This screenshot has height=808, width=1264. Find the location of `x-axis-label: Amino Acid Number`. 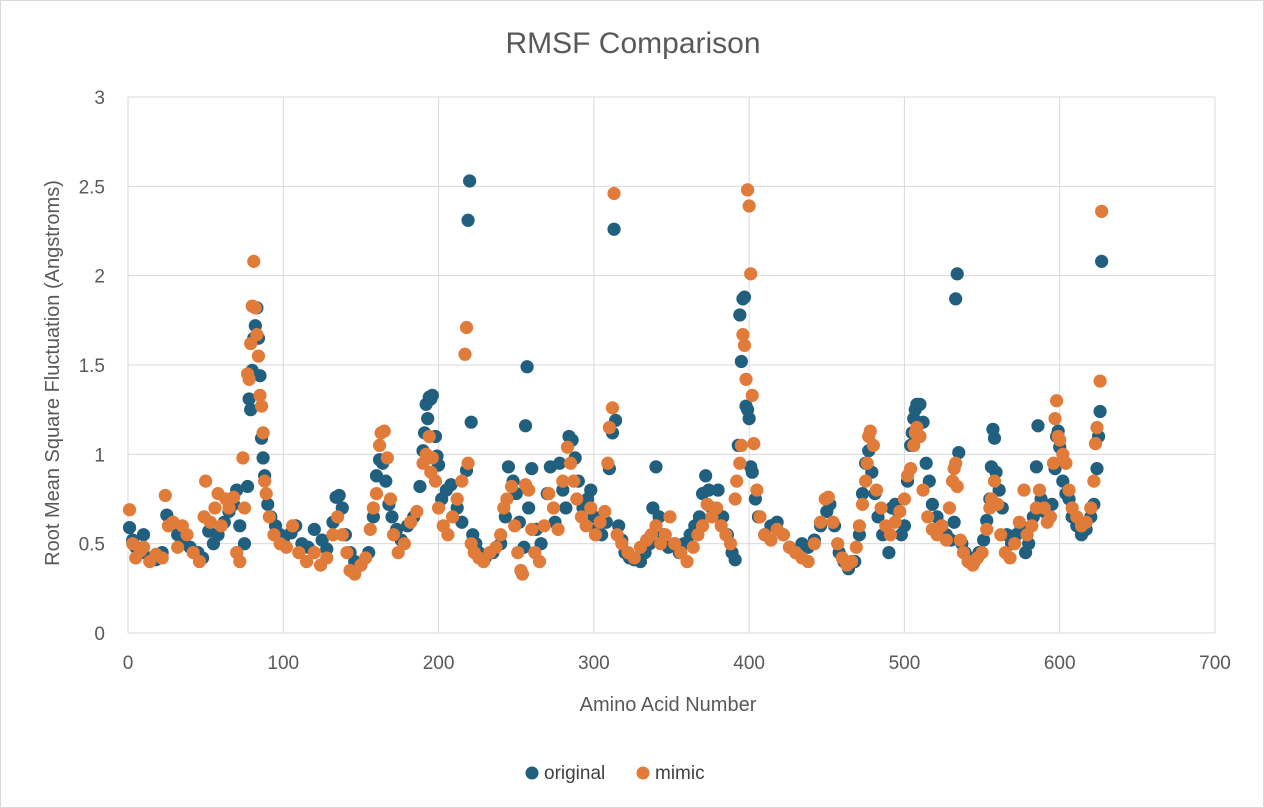

x-axis-label: Amino Acid Number is located at coordinates (668, 705).